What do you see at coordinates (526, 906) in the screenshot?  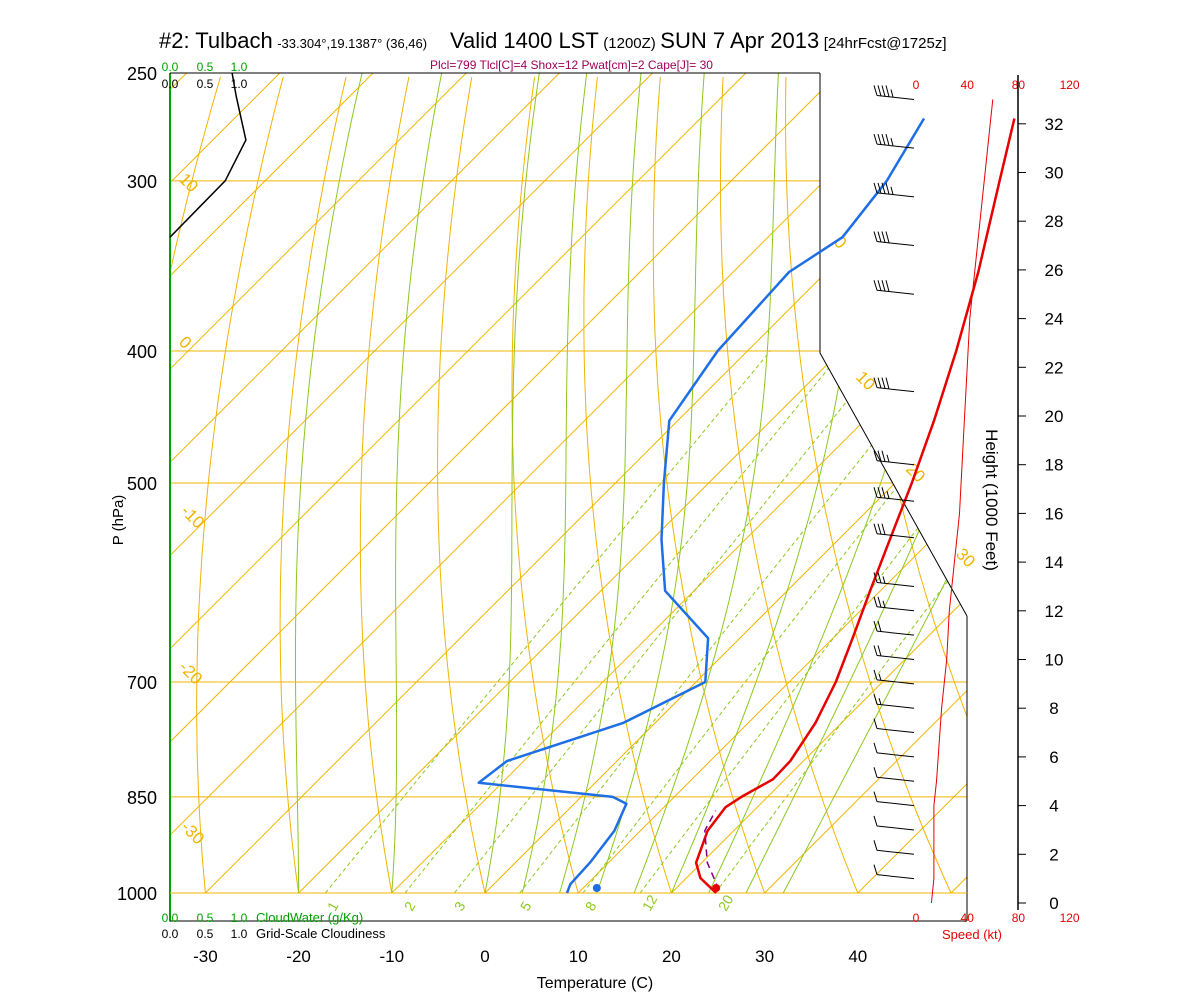 I see `mixing-ratio-label: 5` at bounding box center [526, 906].